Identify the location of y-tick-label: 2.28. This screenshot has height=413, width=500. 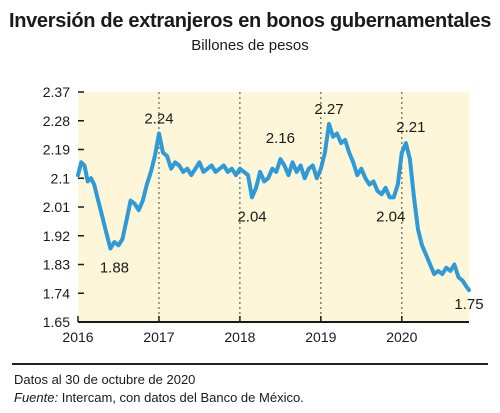
(56, 121).